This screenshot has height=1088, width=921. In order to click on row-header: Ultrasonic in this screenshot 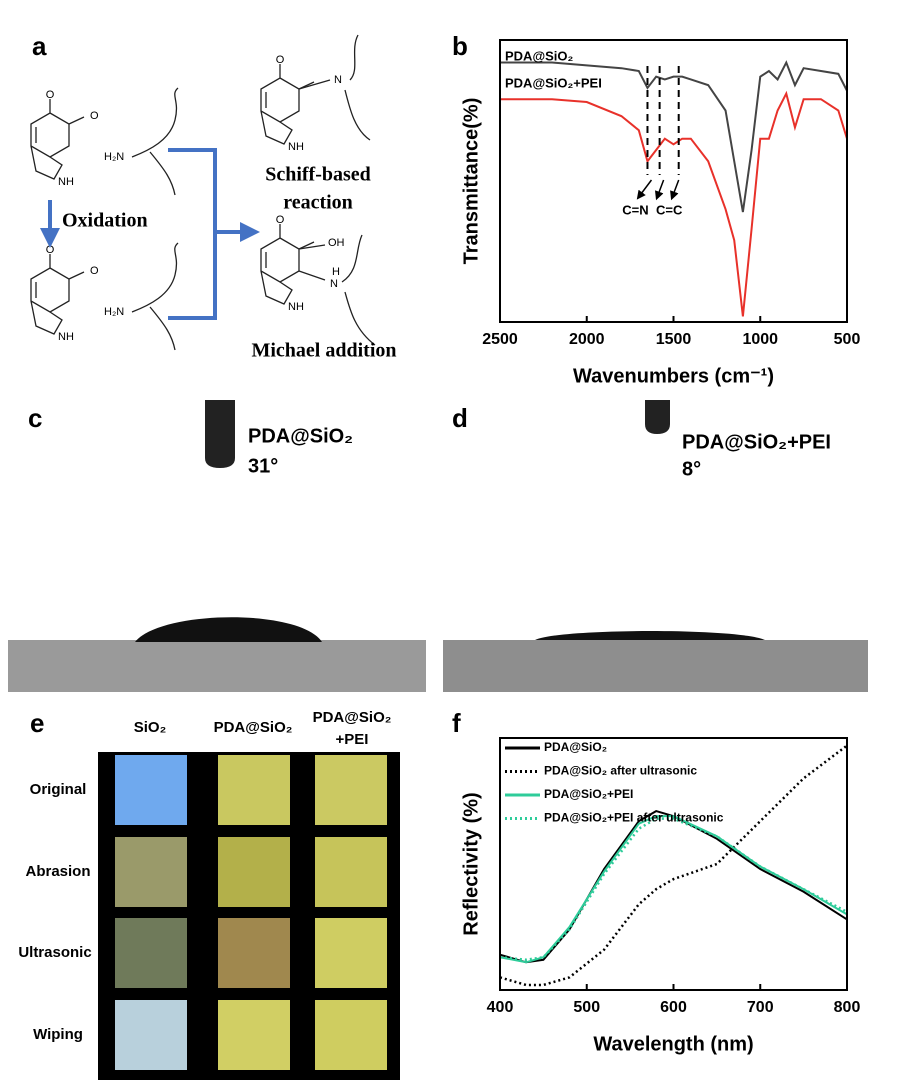, I will do `click(54, 952)`.